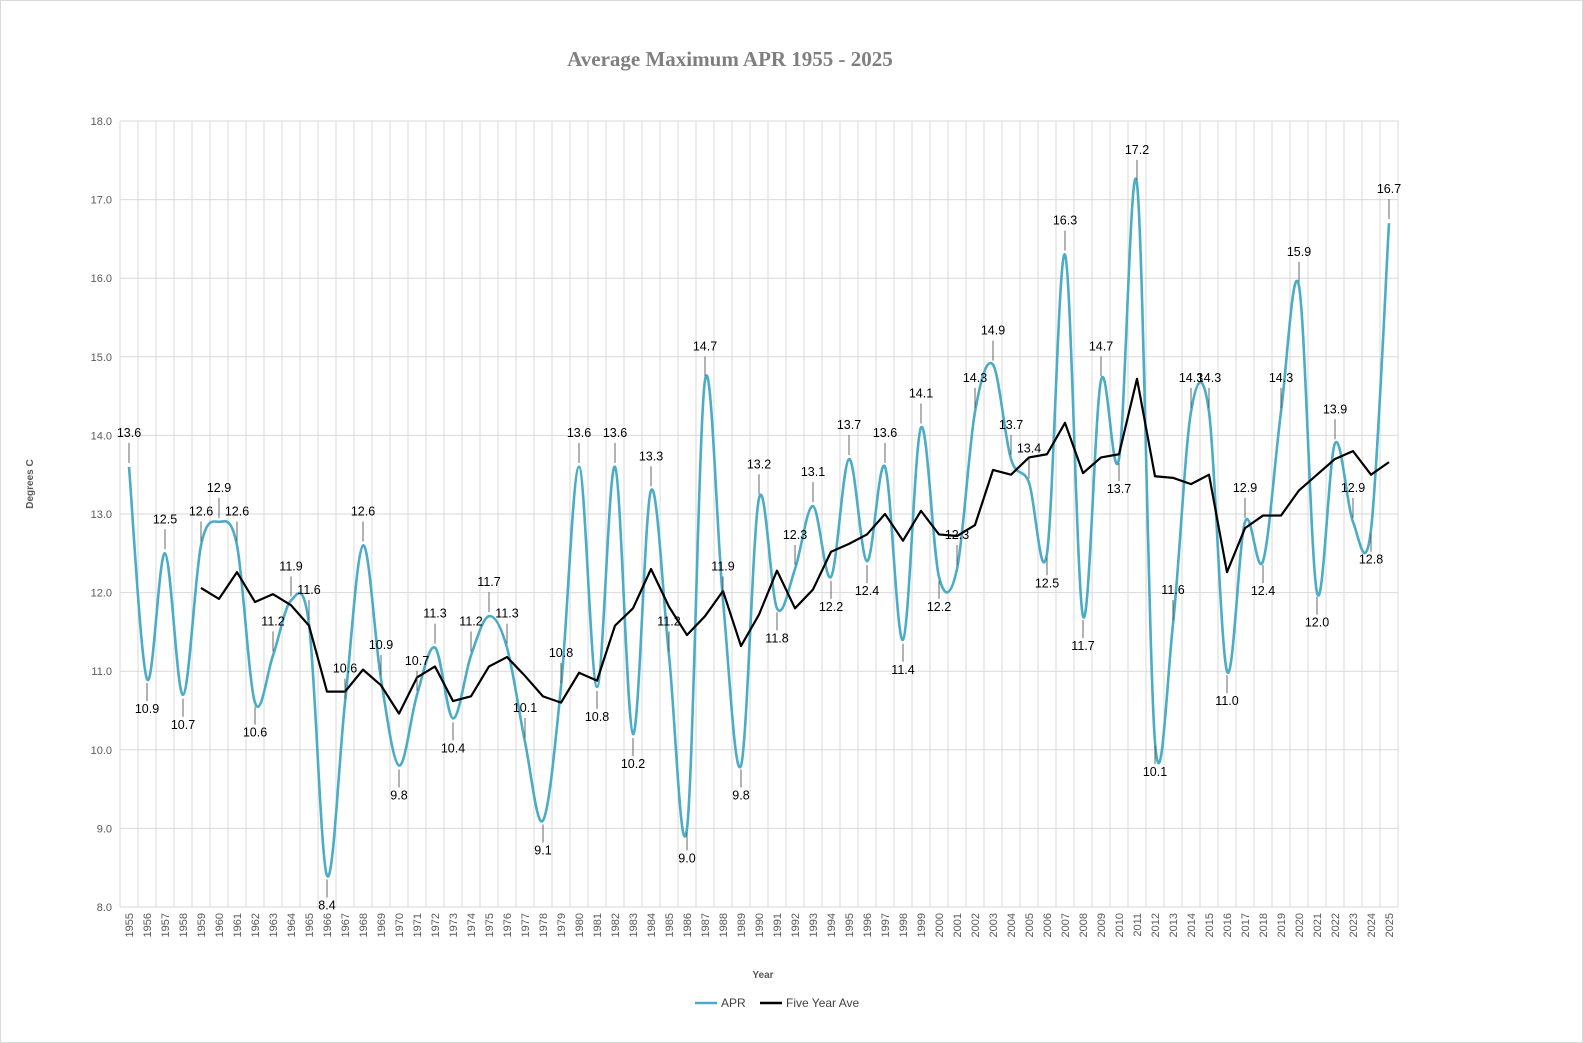 Image resolution: width=1583 pixels, height=1043 pixels. I want to click on x-tick-label: 2006, so click(1048, 925).